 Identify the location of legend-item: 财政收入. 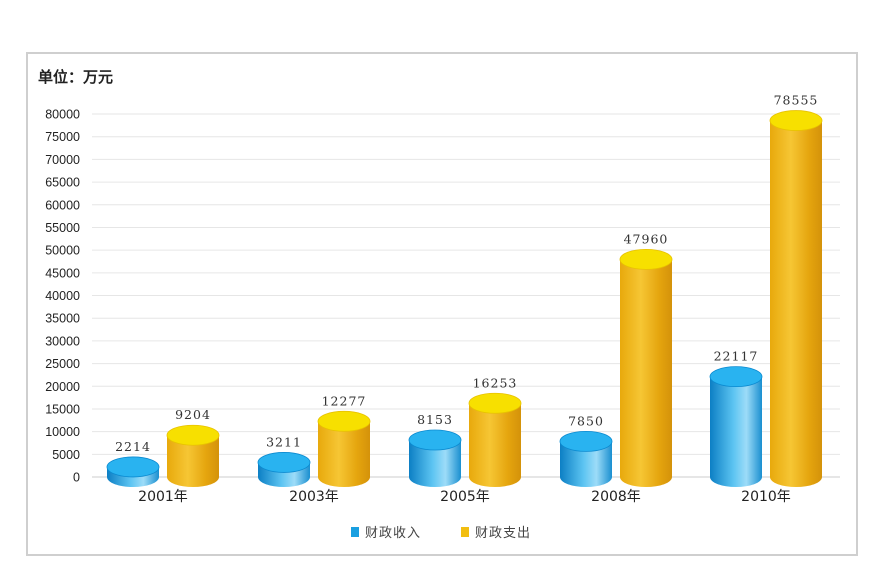
(386, 533).